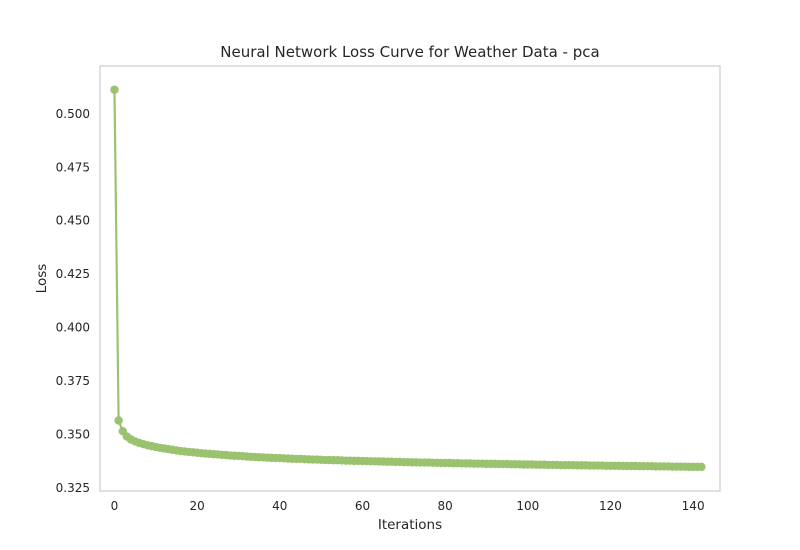 The image size is (800, 550). Describe the element at coordinates (115, 506) in the screenshot. I see `x-tick-label: 0` at that location.